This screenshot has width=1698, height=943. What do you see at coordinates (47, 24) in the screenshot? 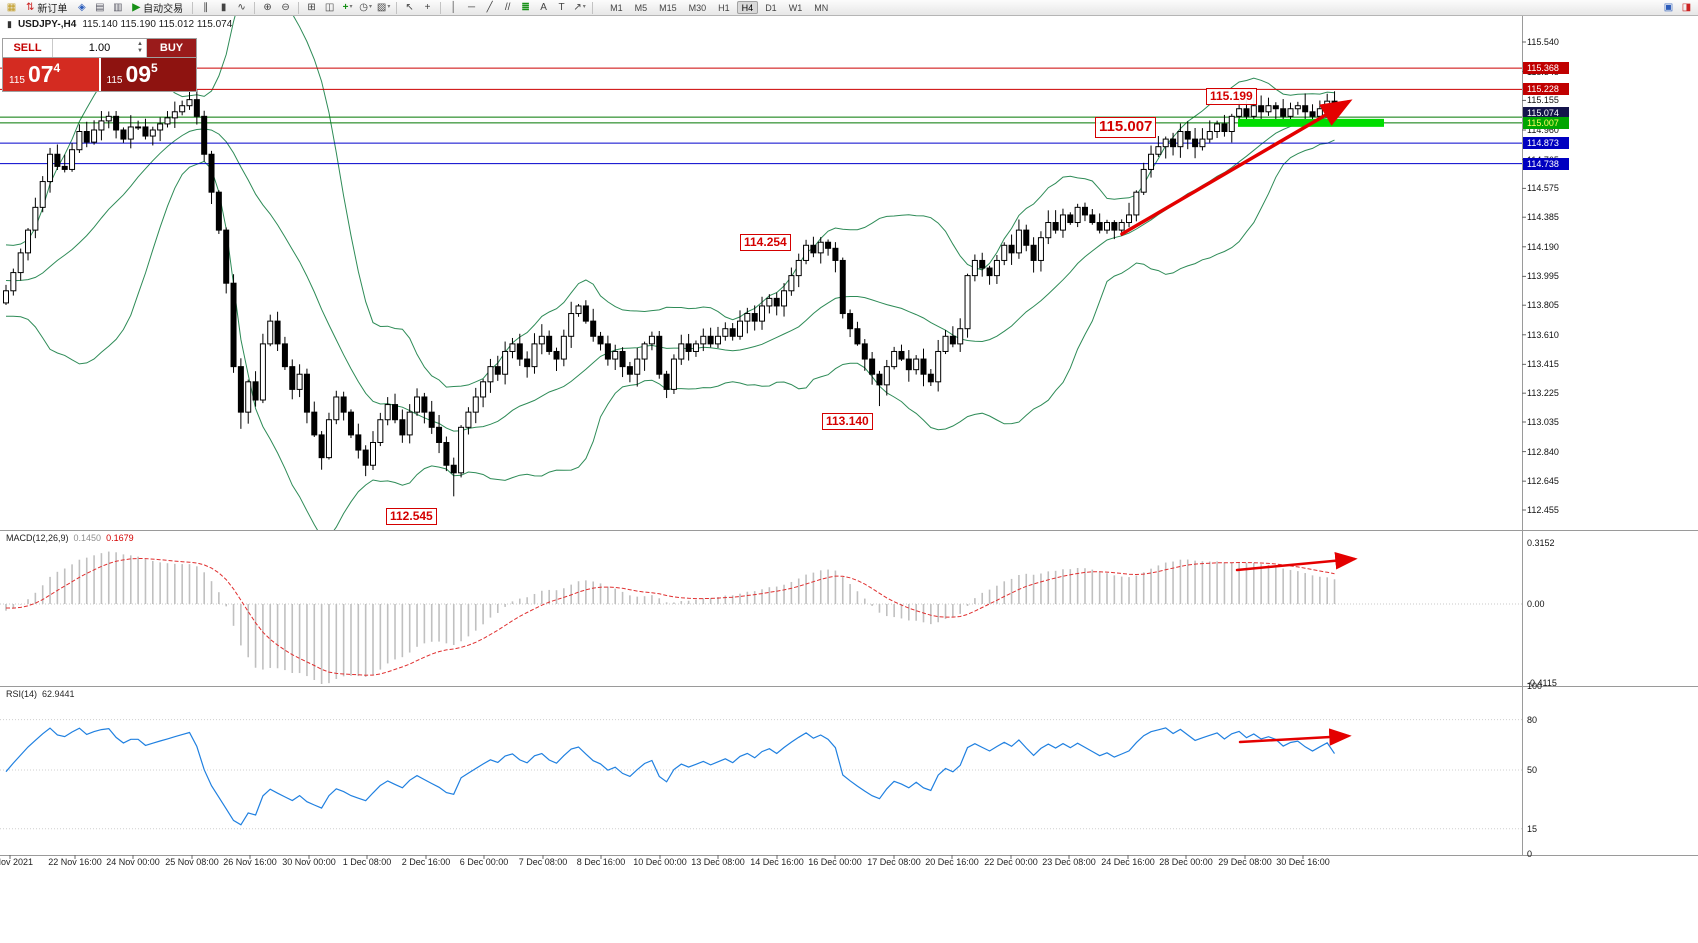
I see `chart-symbol: USDJPY-,H4` at bounding box center [47, 24].